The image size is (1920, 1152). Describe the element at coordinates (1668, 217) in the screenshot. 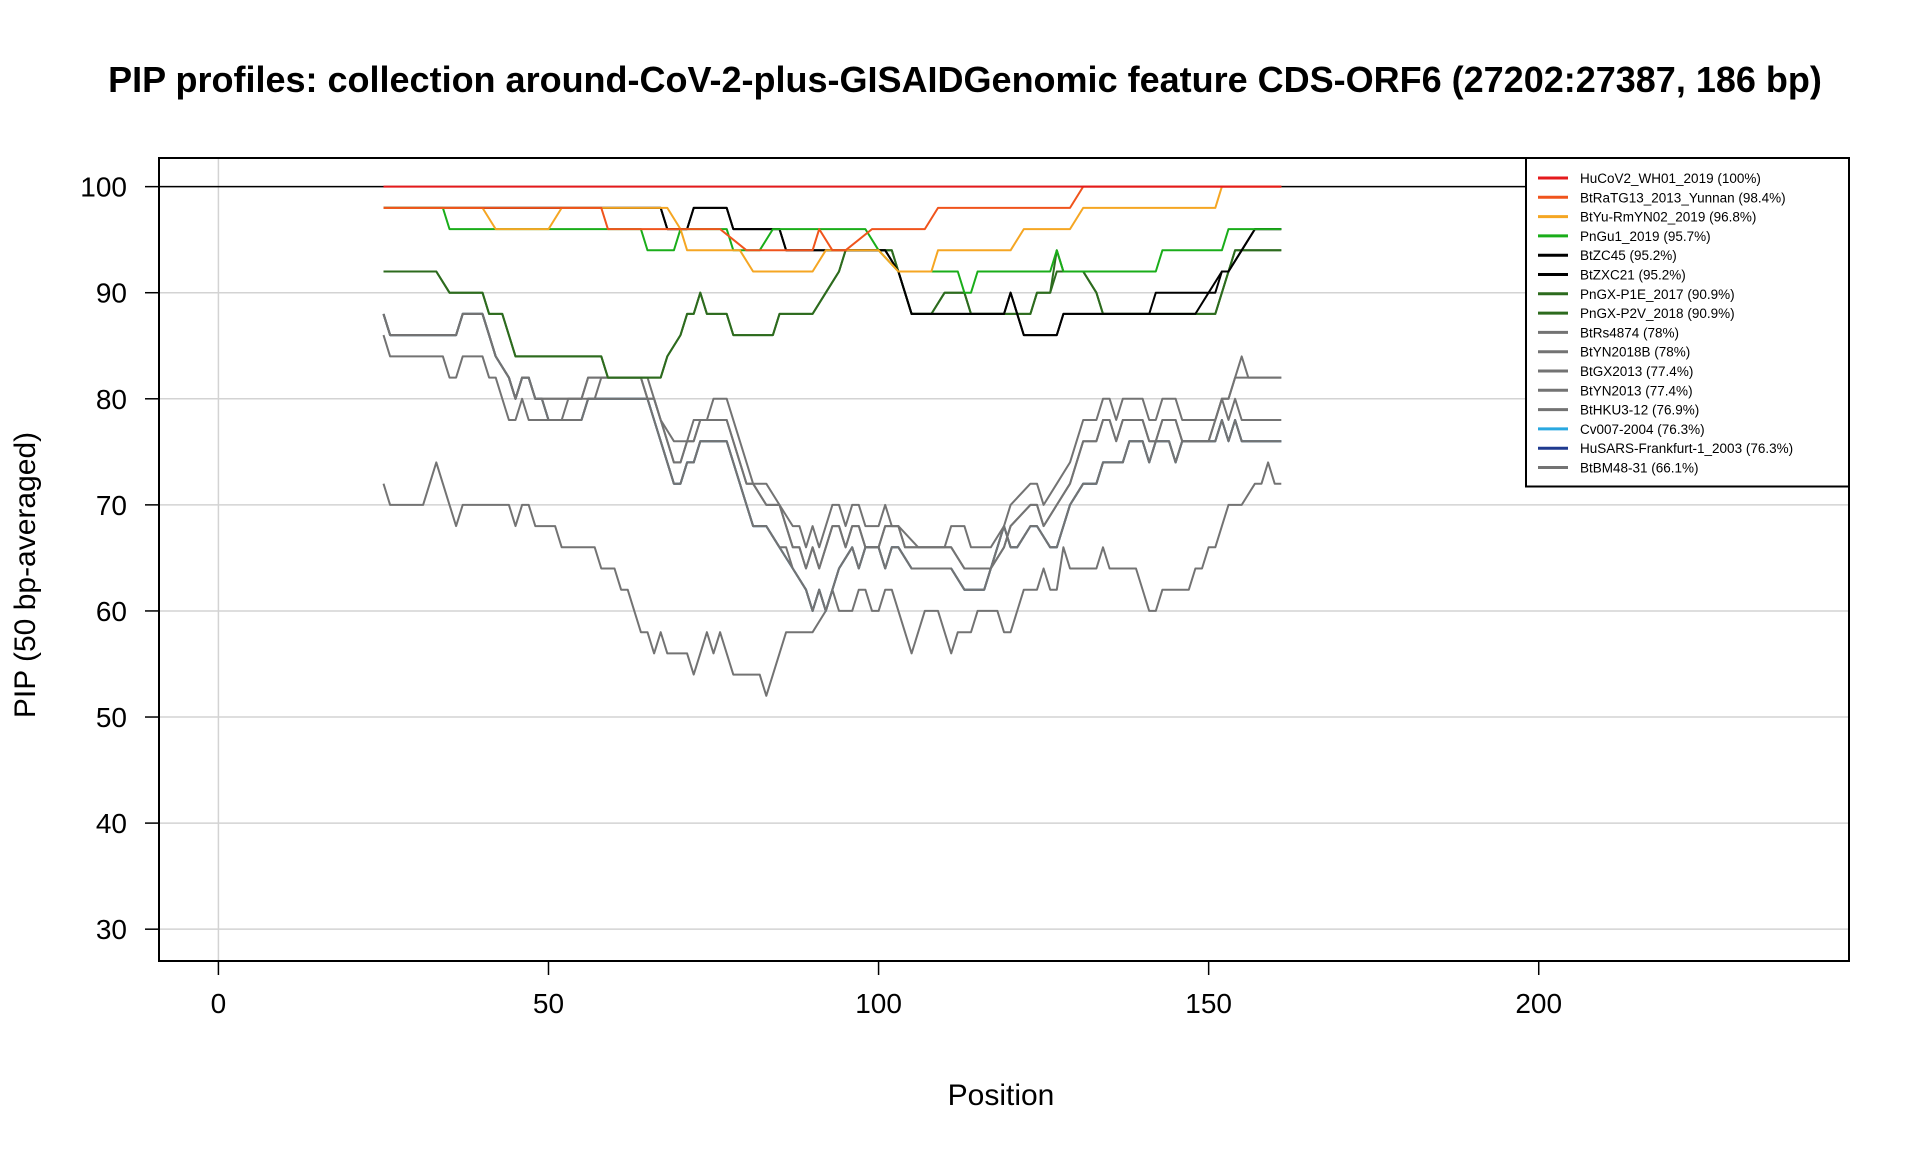

I see `legend-entry: BtYu-RmYN02_2019 (96.8%)` at that location.